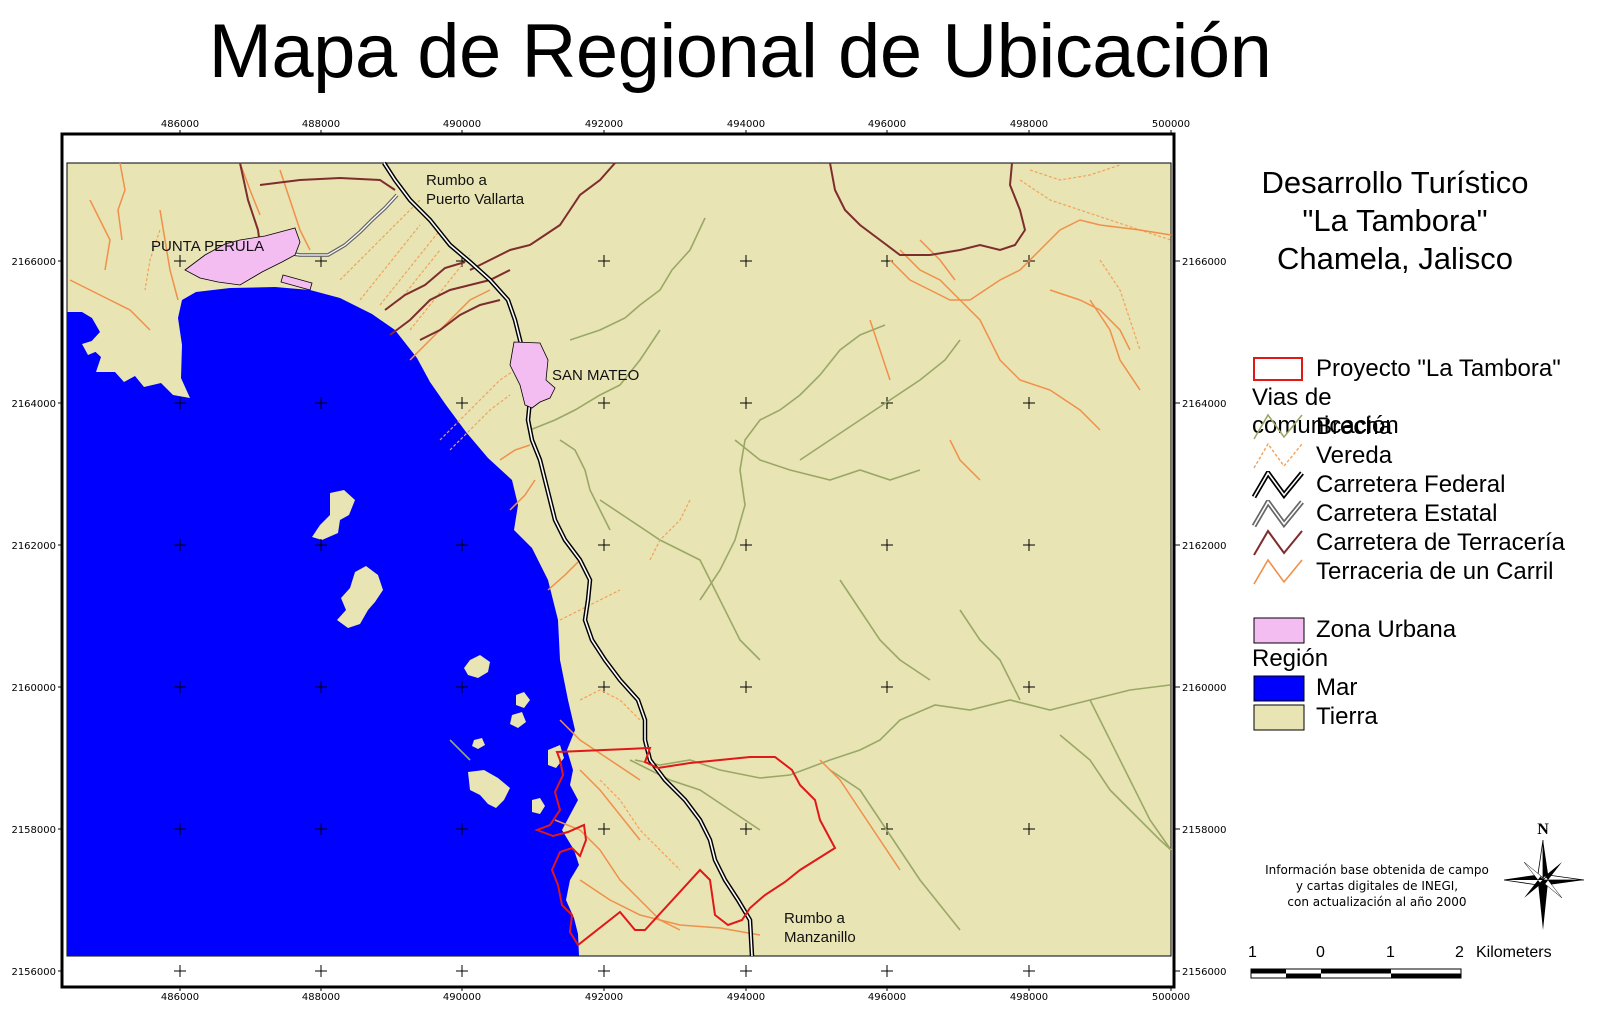 The height and width of the screenshot is (1033, 1609). I want to click on label-rumbo-mz-2: Manzanillo, so click(820, 937).